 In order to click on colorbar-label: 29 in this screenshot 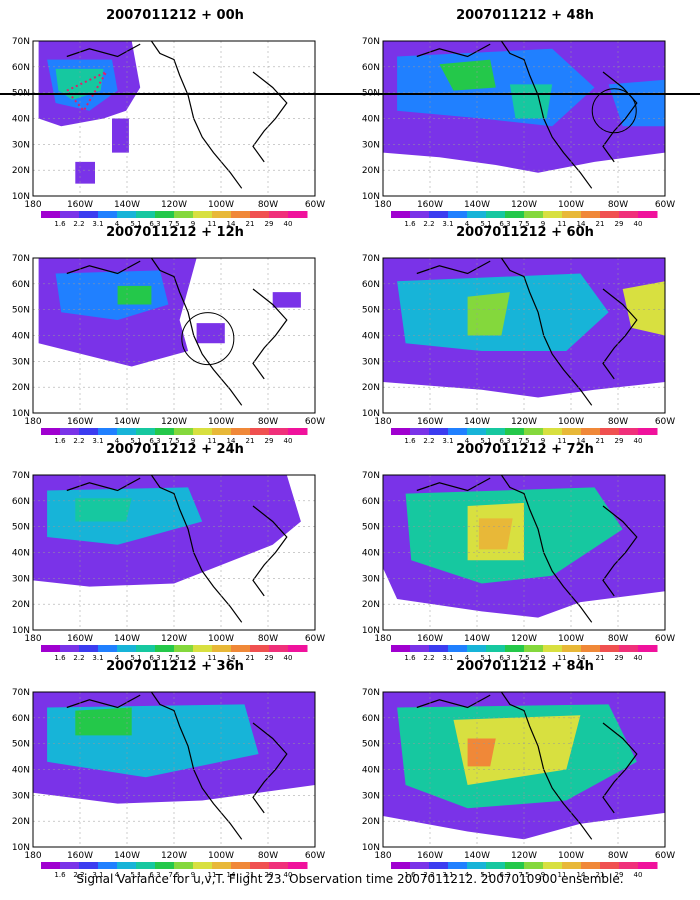, I will do `click(269, 440)`.